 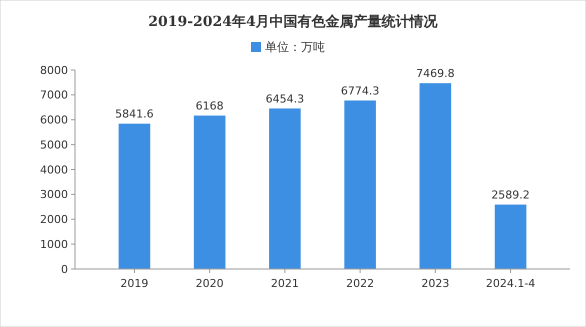 I want to click on data-label: 2589.2, so click(x=510, y=195).